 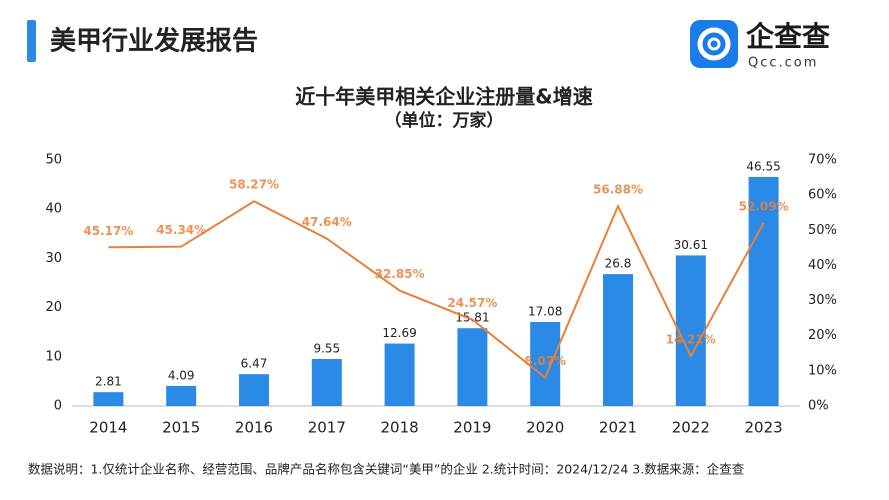 I want to click on logo-icon, so click(x=714, y=44).